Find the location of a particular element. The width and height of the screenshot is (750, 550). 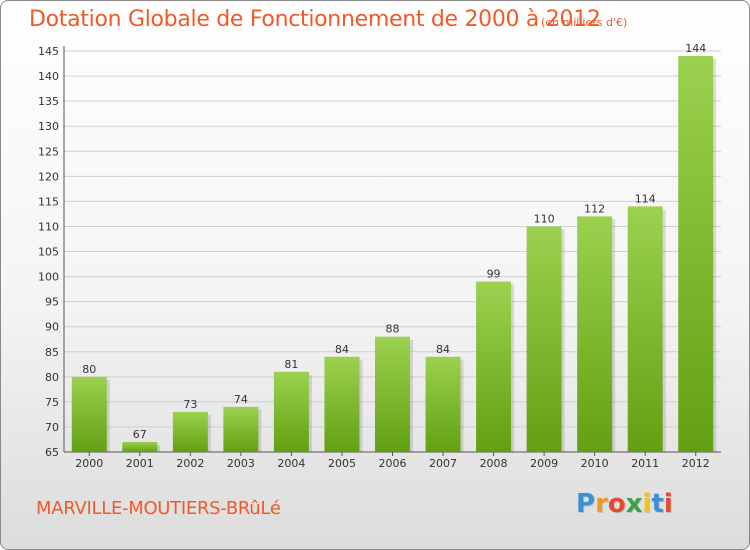

data-label: 99 is located at coordinates (494, 274).